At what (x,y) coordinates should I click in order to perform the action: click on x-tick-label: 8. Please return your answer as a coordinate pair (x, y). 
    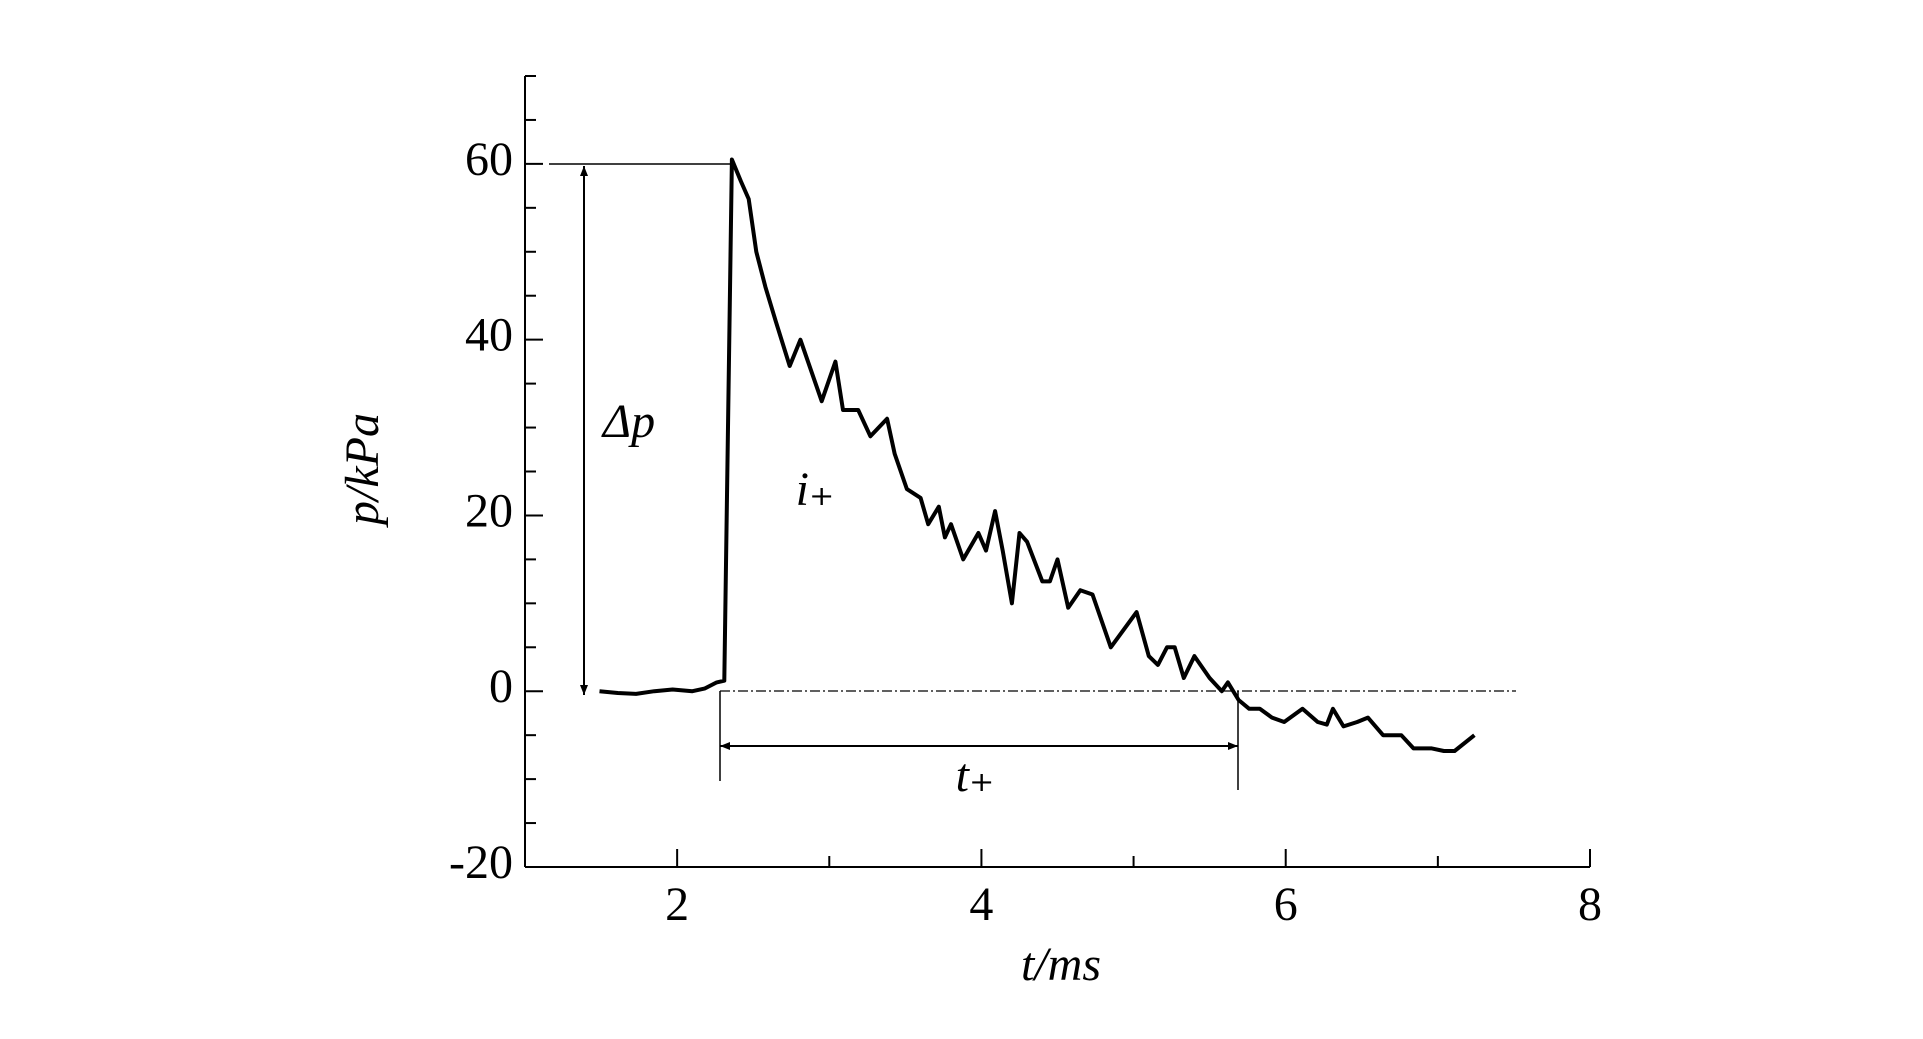
    Looking at the image, I should click on (1590, 904).